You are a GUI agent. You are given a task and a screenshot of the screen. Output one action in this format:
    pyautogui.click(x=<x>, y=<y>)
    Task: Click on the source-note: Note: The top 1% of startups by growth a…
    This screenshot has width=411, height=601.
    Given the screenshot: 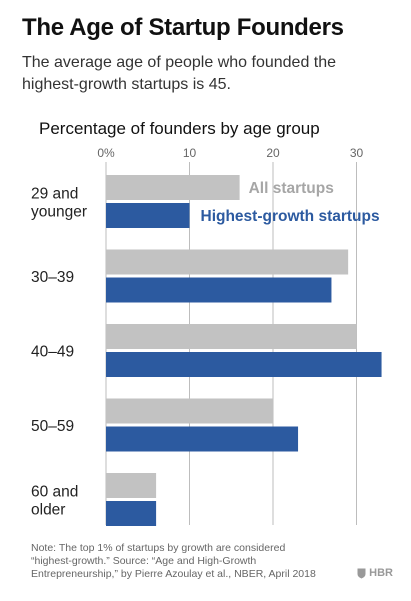 What is the action you would take?
    pyautogui.click(x=191, y=561)
    